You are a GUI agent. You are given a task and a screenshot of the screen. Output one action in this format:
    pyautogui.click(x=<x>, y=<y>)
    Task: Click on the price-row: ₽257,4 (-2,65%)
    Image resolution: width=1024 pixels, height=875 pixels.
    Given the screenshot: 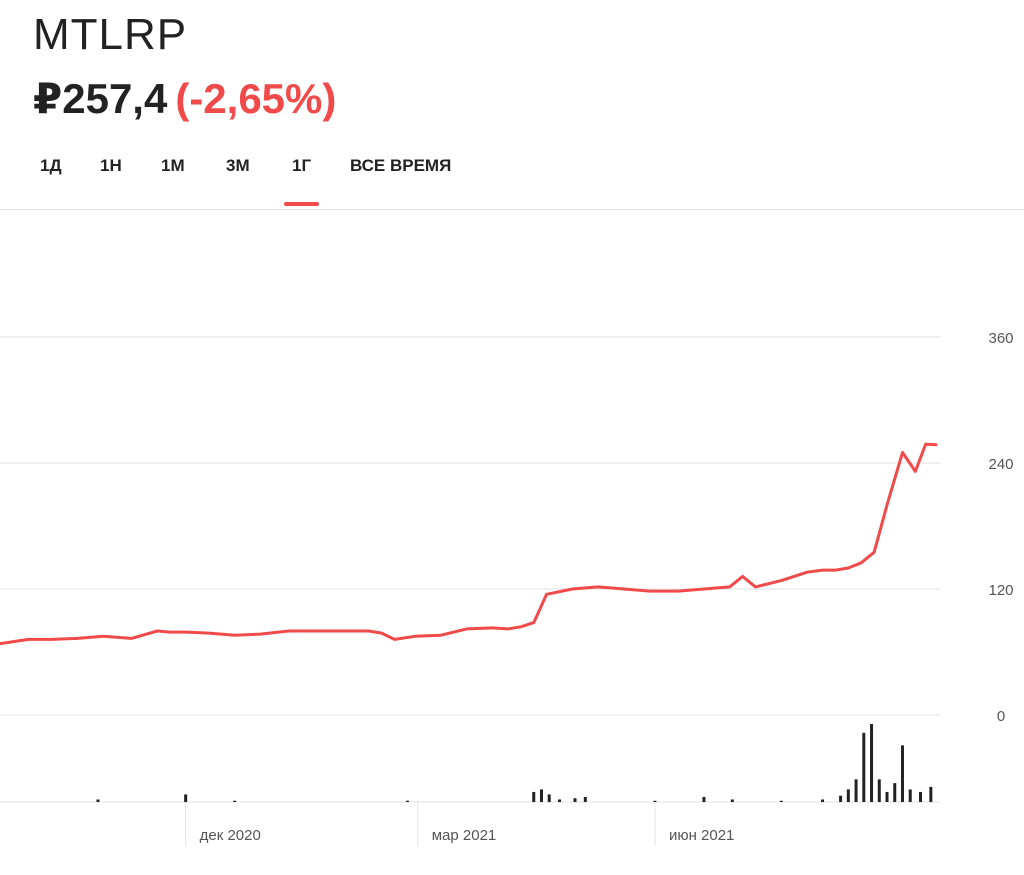 What is the action you would take?
    pyautogui.click(x=184, y=98)
    